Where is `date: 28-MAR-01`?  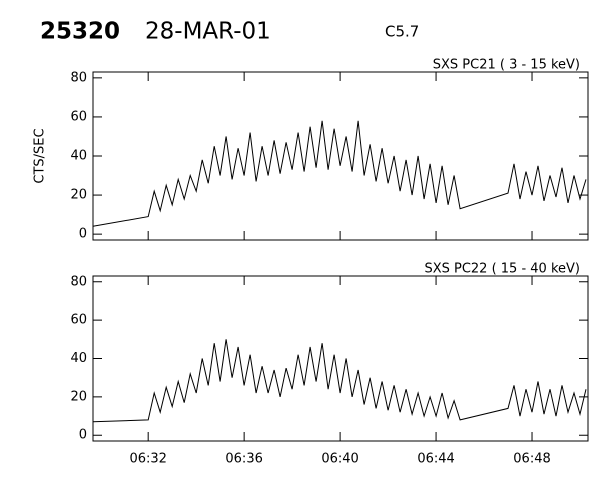 date: 28-MAR-01 is located at coordinates (208, 32).